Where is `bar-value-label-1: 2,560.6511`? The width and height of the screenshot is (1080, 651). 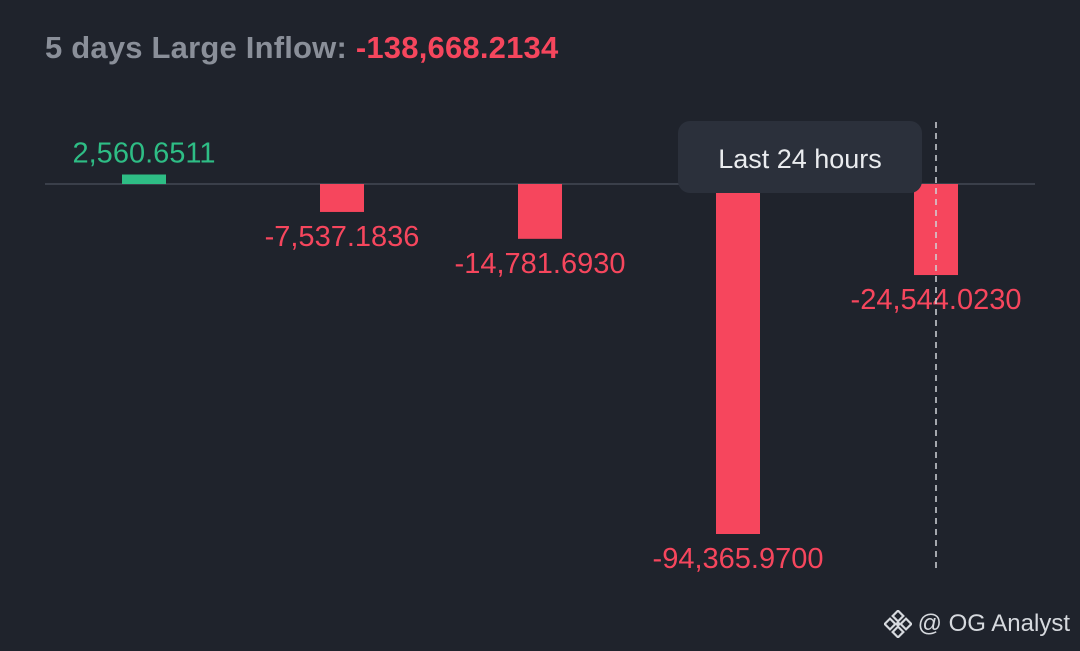 bar-value-label-1: 2,560.6511 is located at coordinates (144, 154).